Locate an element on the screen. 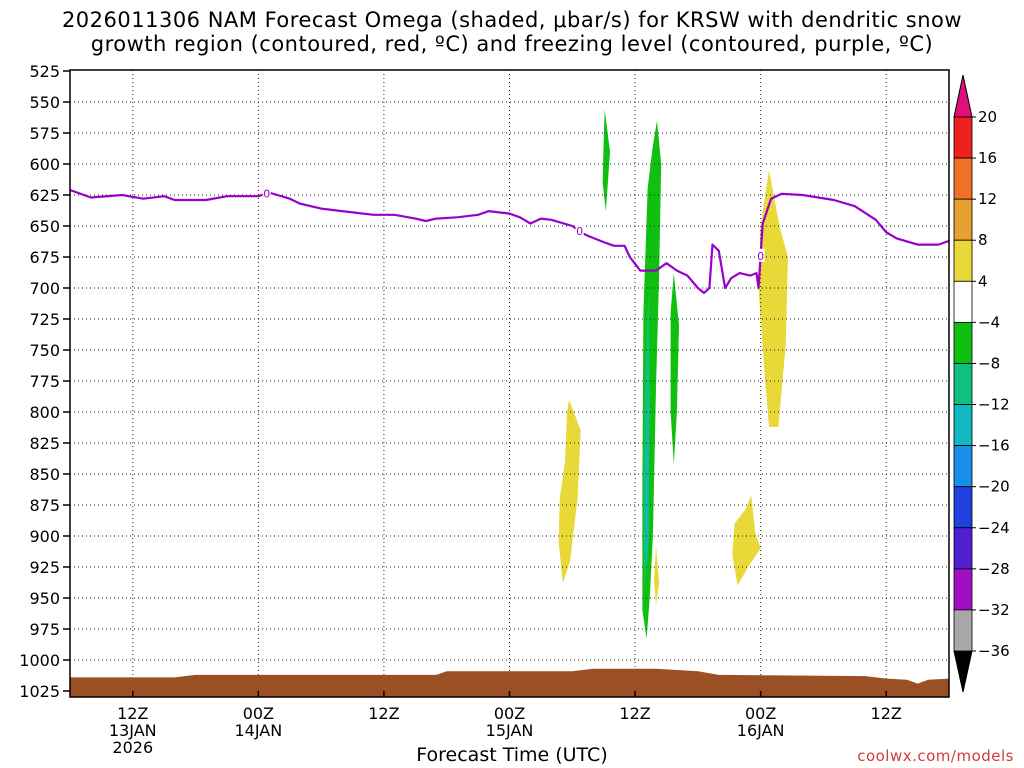  colorbar-label: −4 is located at coordinates (989, 322).